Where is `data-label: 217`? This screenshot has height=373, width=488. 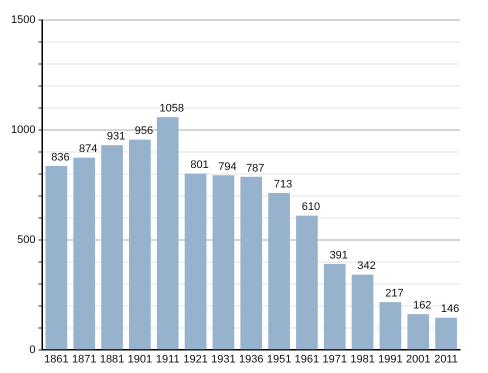 data-label: 217 is located at coordinates (394, 294).